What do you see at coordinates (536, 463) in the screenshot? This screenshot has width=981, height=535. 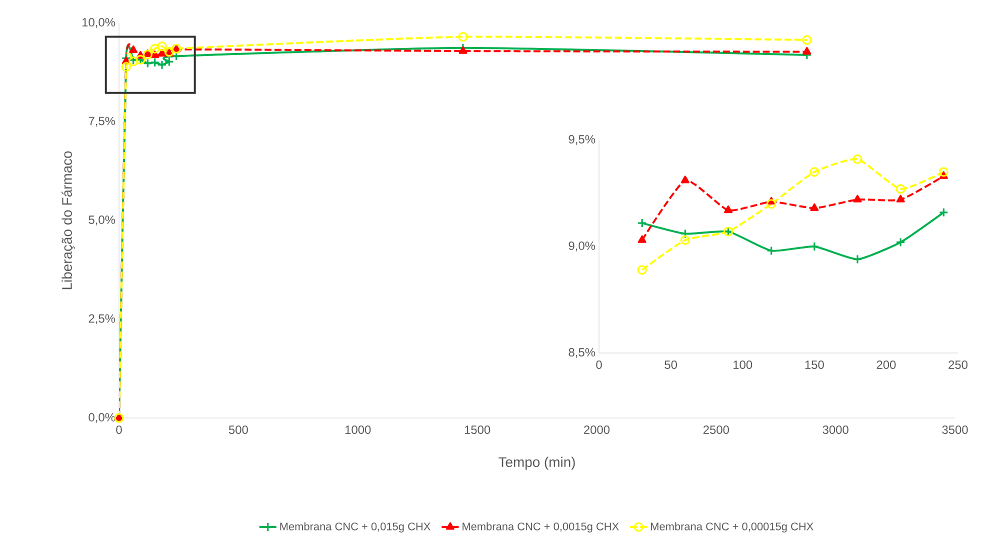 I see `x-axis-title: Tempo (min)` at bounding box center [536, 463].